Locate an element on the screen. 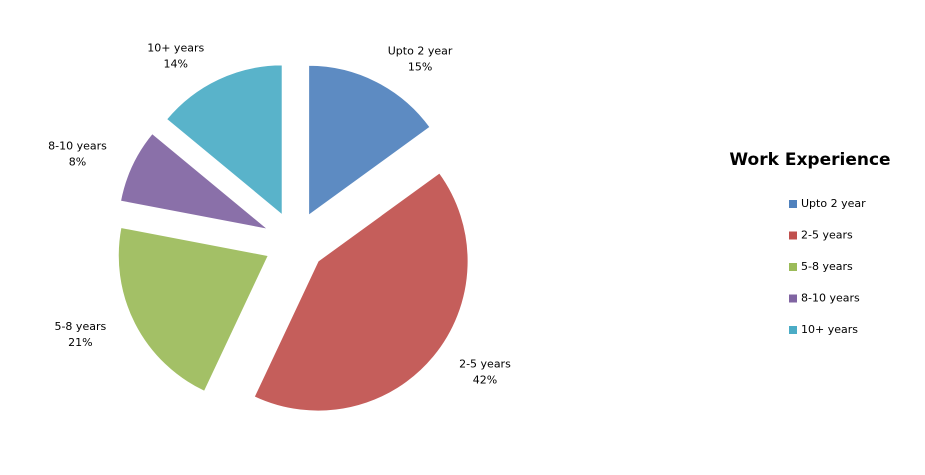 This screenshot has height=475, width=925. slice-label: 8-10 years is located at coordinates (77, 146).